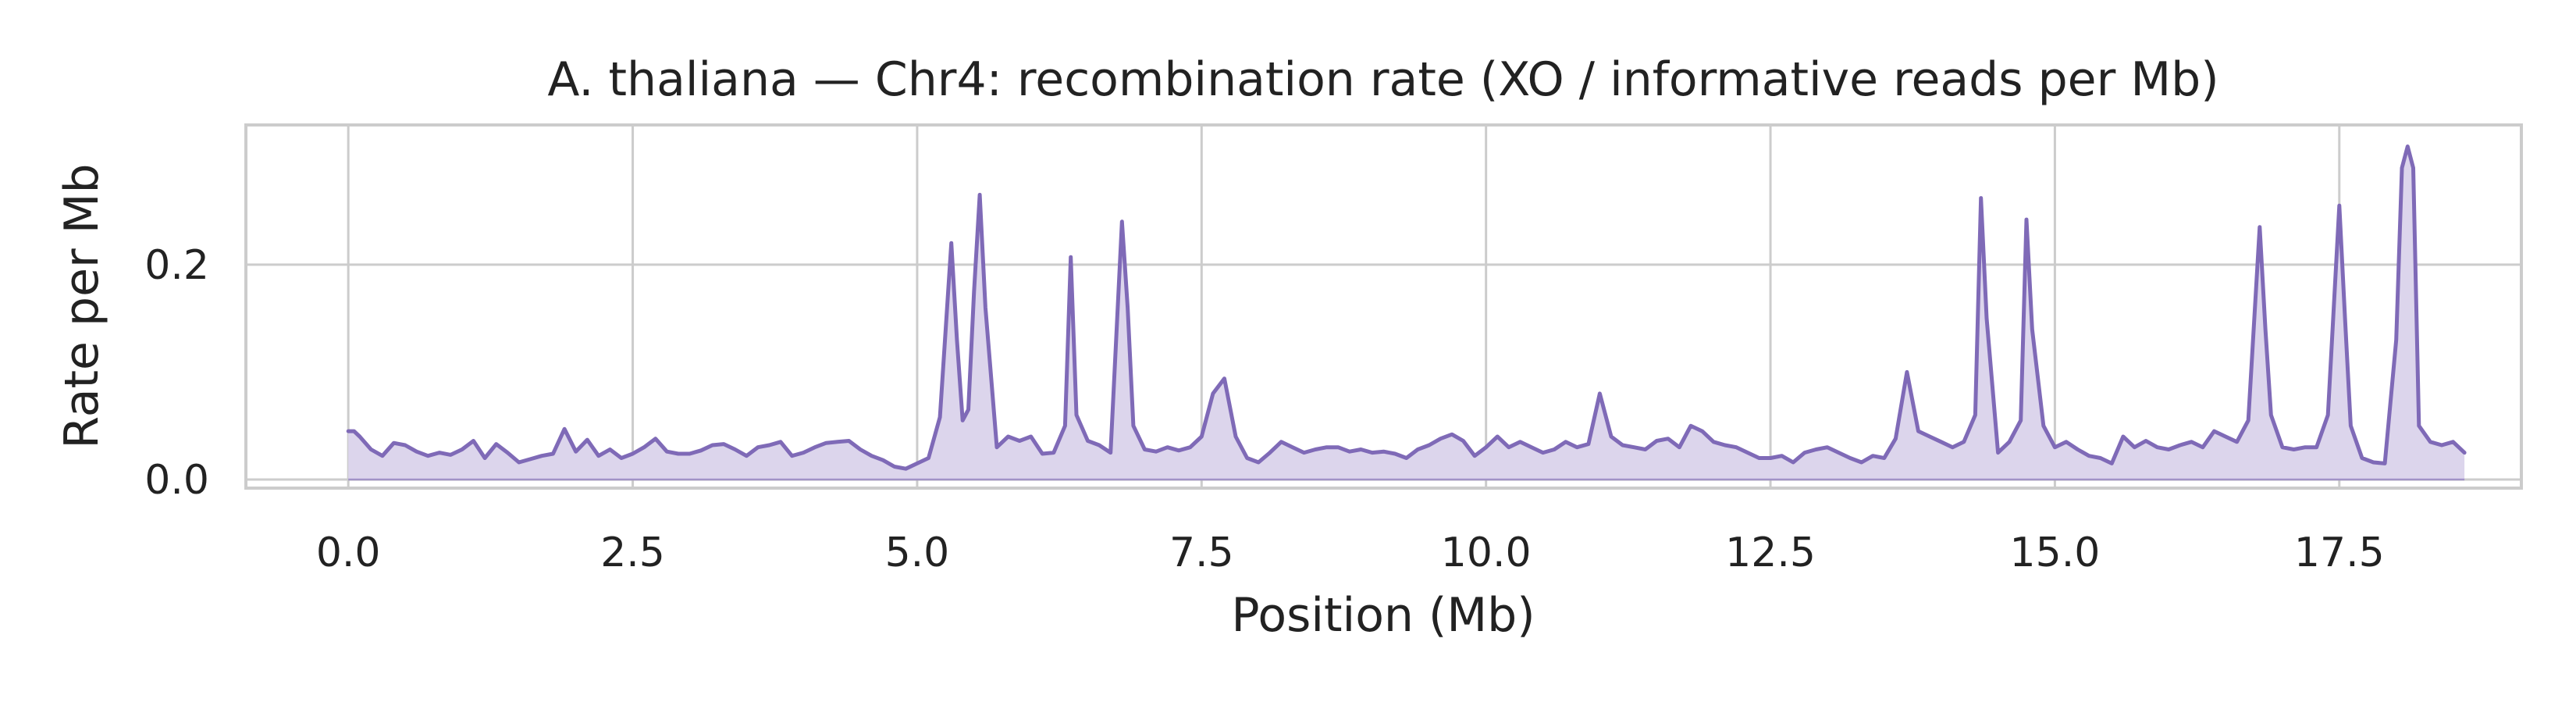 The height and width of the screenshot is (706, 2576). What do you see at coordinates (2055, 553) in the screenshot?
I see `x-tick-label: 15.0` at bounding box center [2055, 553].